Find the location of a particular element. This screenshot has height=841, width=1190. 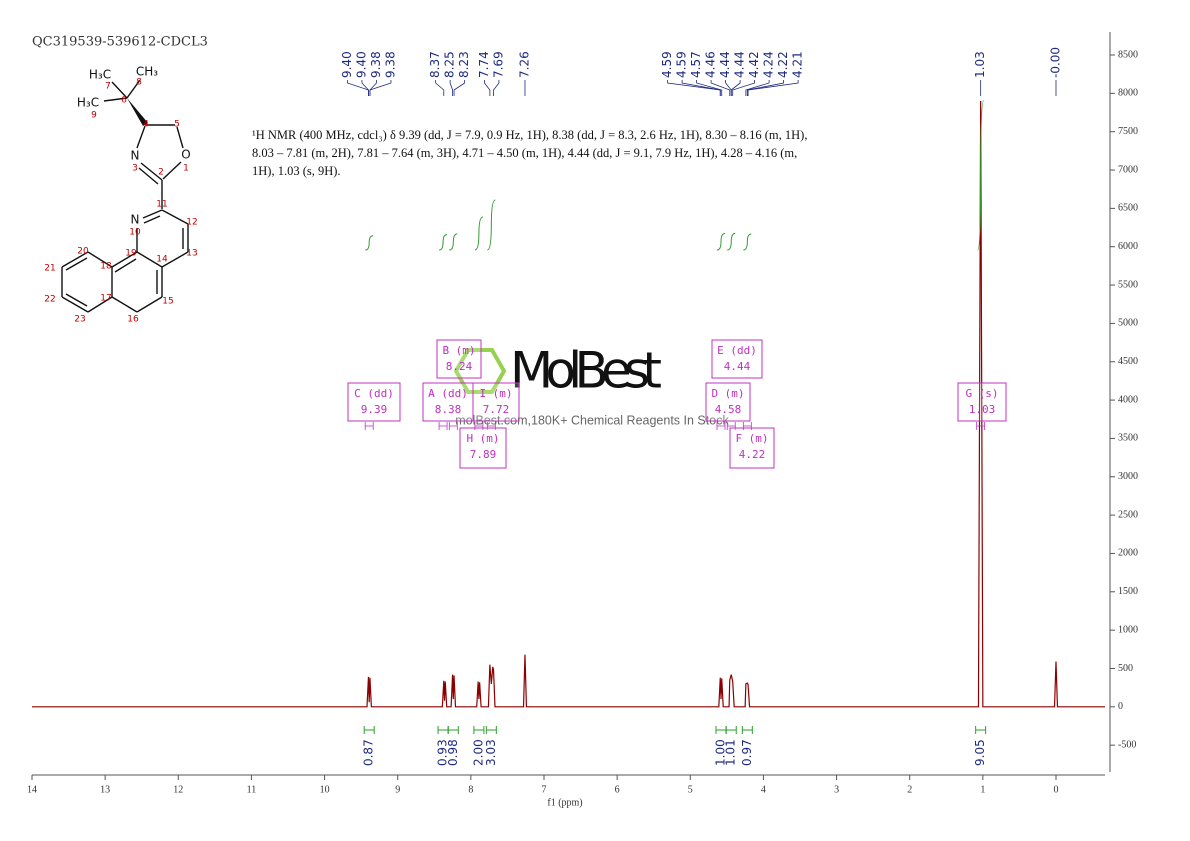

integral-label: 0.98 is located at coordinates (453, 752).